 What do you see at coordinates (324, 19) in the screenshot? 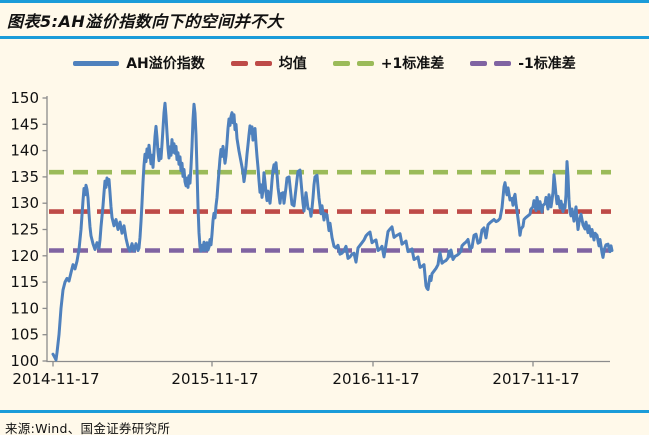
I see `title-bar: 图表5:AH溢价指数向下的空间并不大` at bounding box center [324, 19].